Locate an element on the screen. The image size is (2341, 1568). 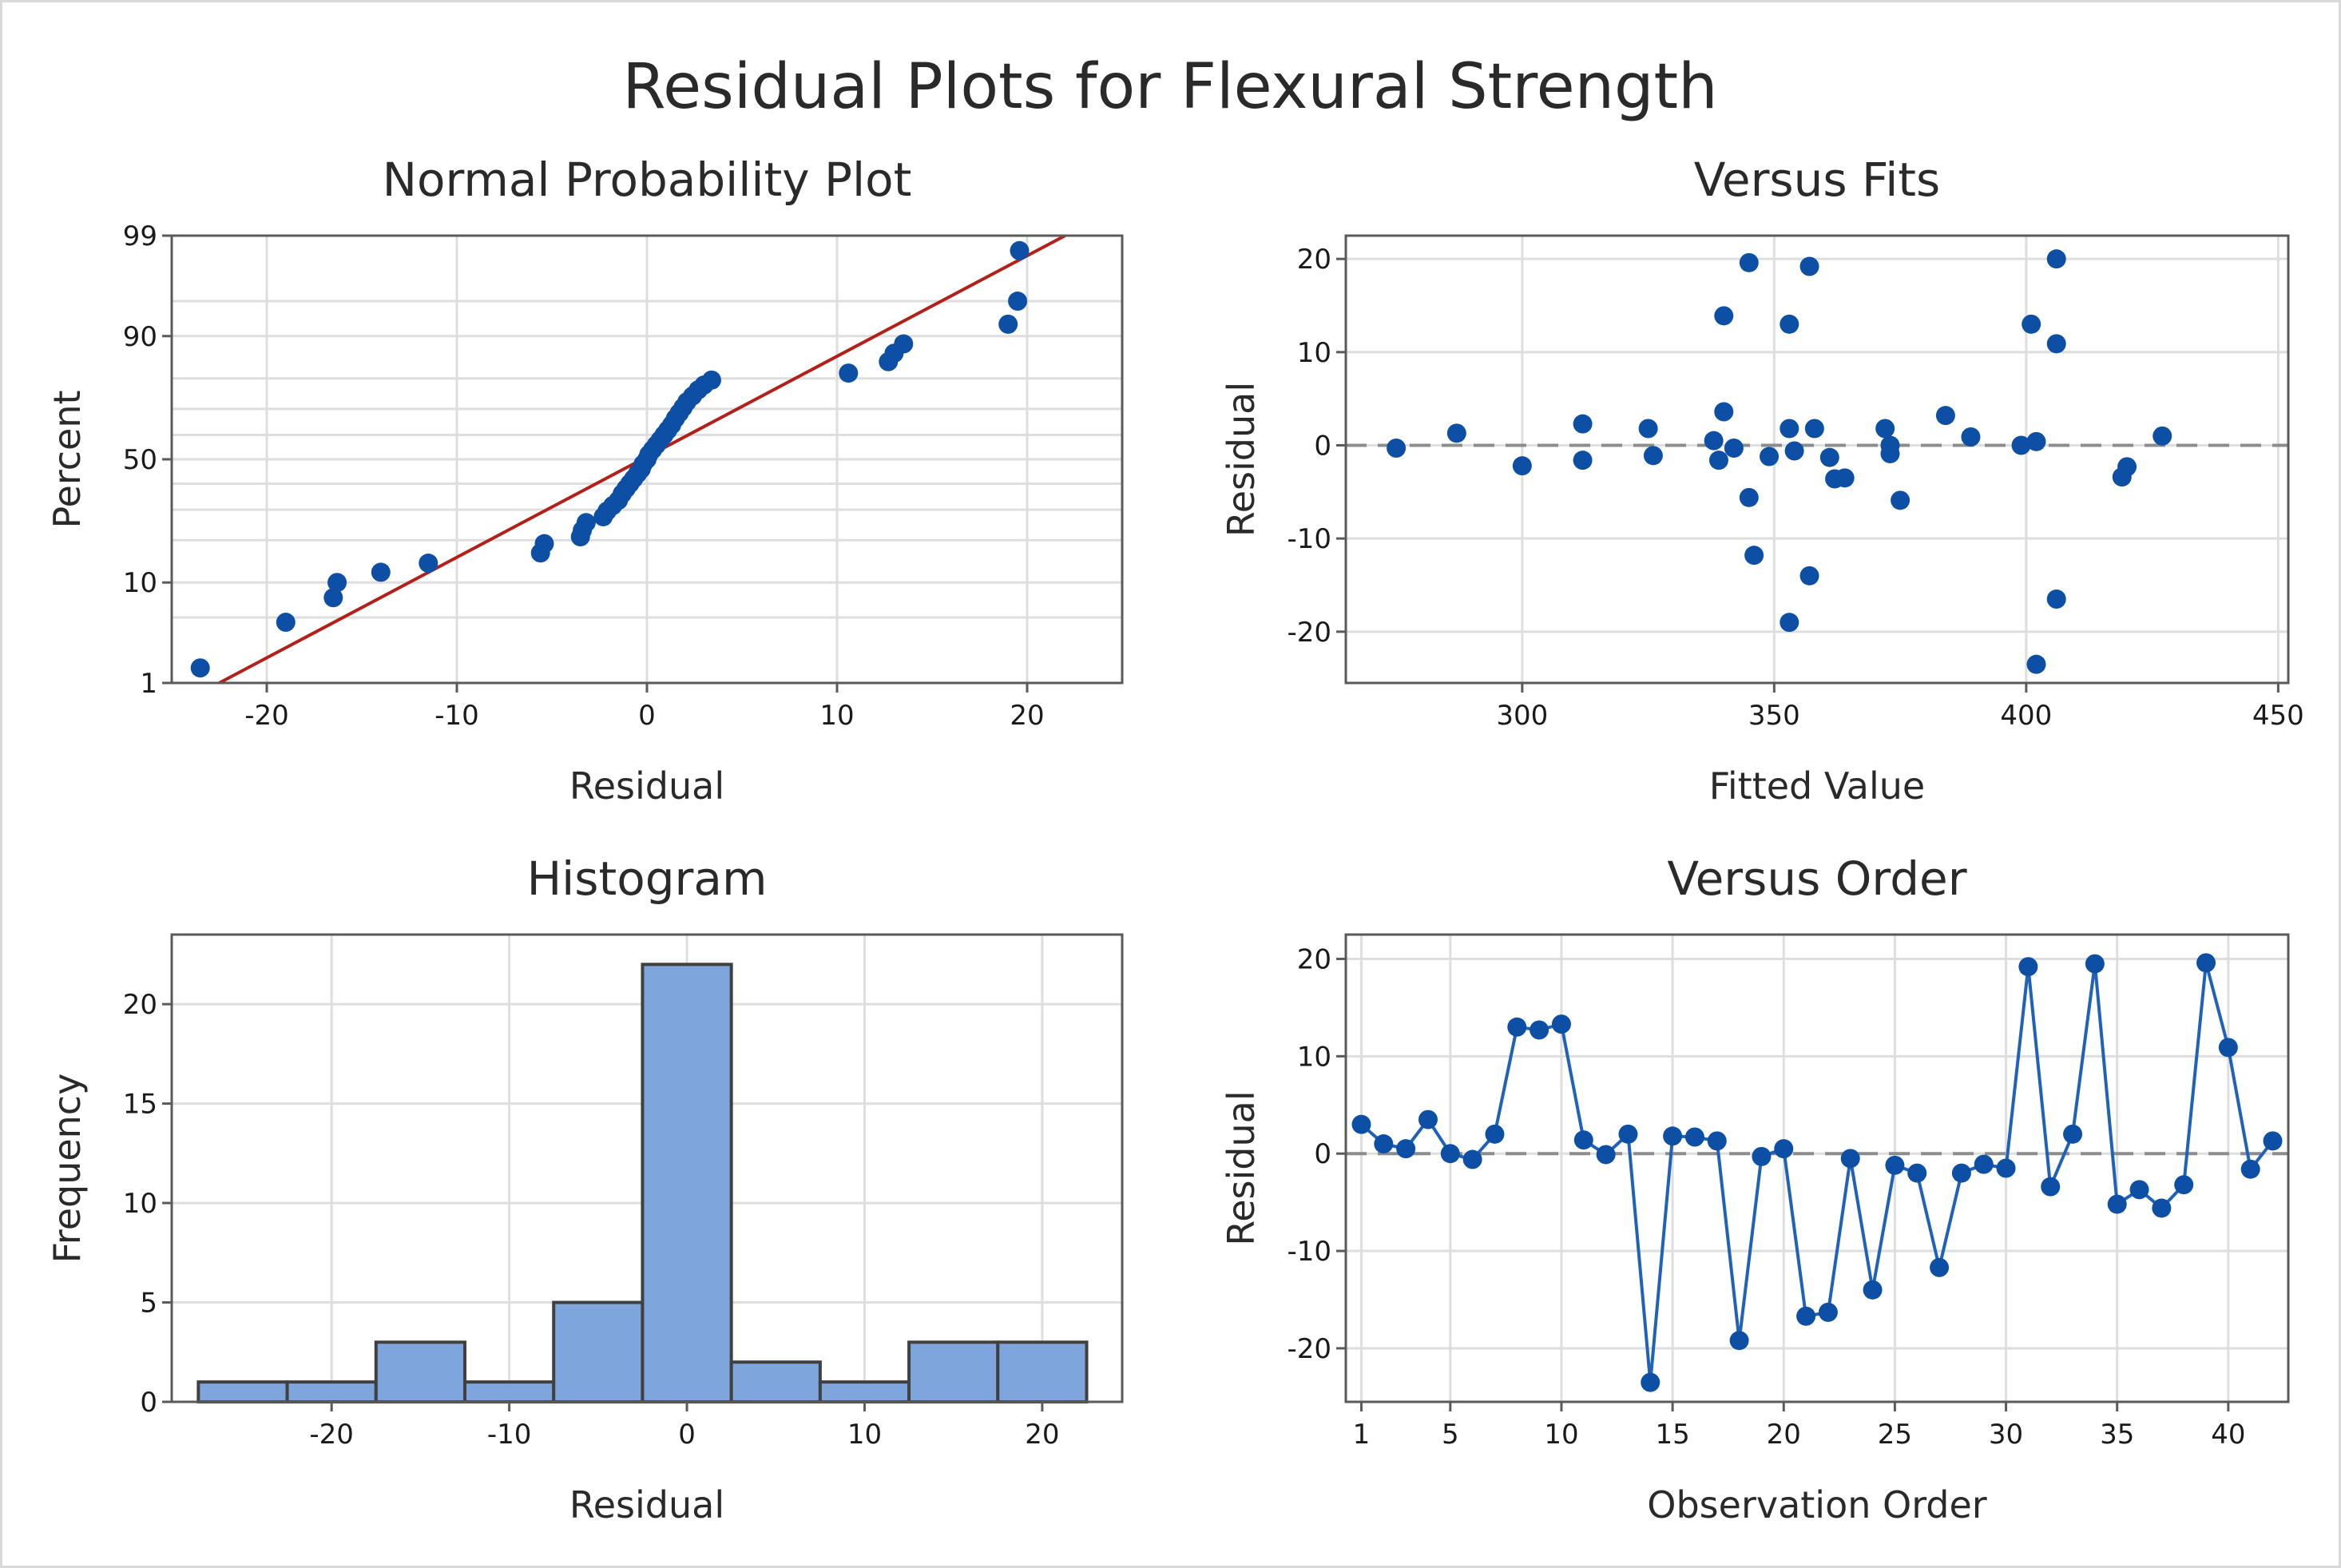
order-x-tick-label: 25 is located at coordinates (1895, 1435).